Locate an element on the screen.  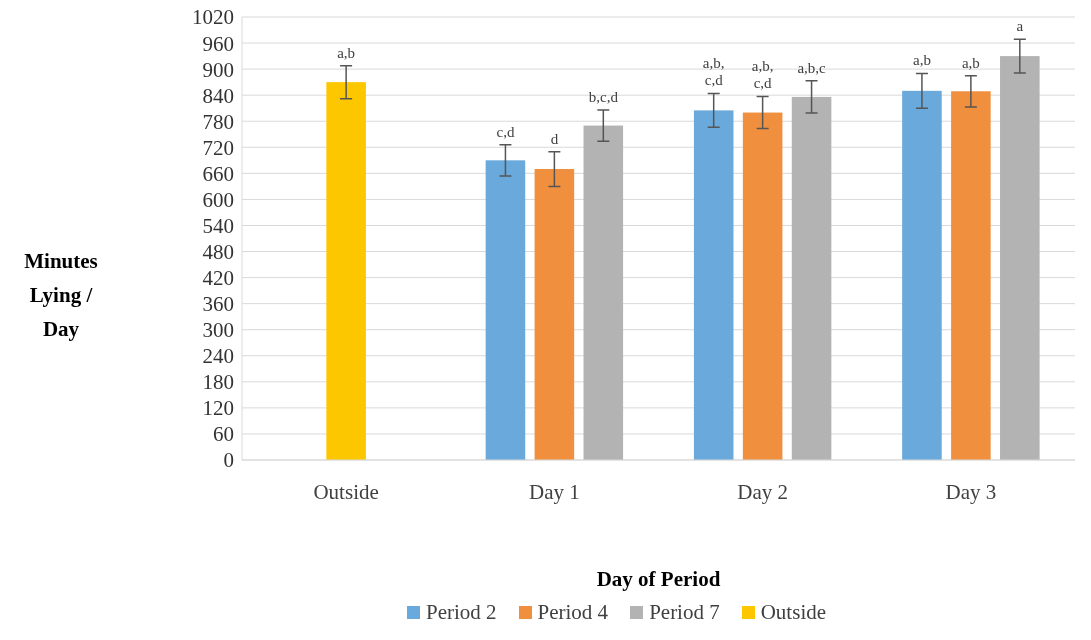
y-tick-label: 720 is located at coordinates (218, 147).